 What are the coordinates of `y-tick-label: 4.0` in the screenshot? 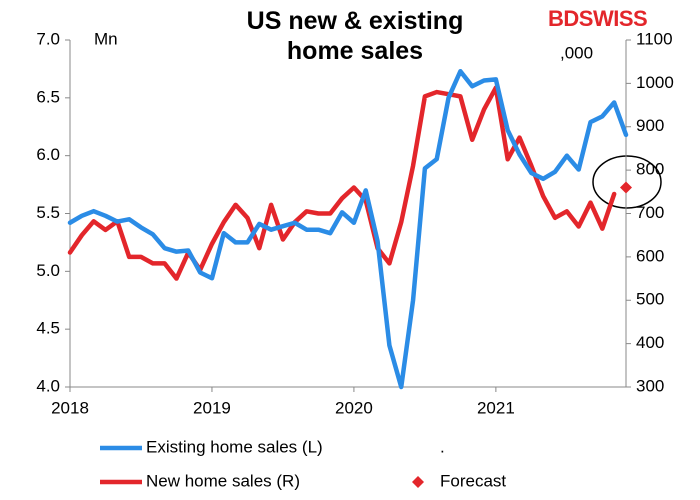 It's located at (48, 385).